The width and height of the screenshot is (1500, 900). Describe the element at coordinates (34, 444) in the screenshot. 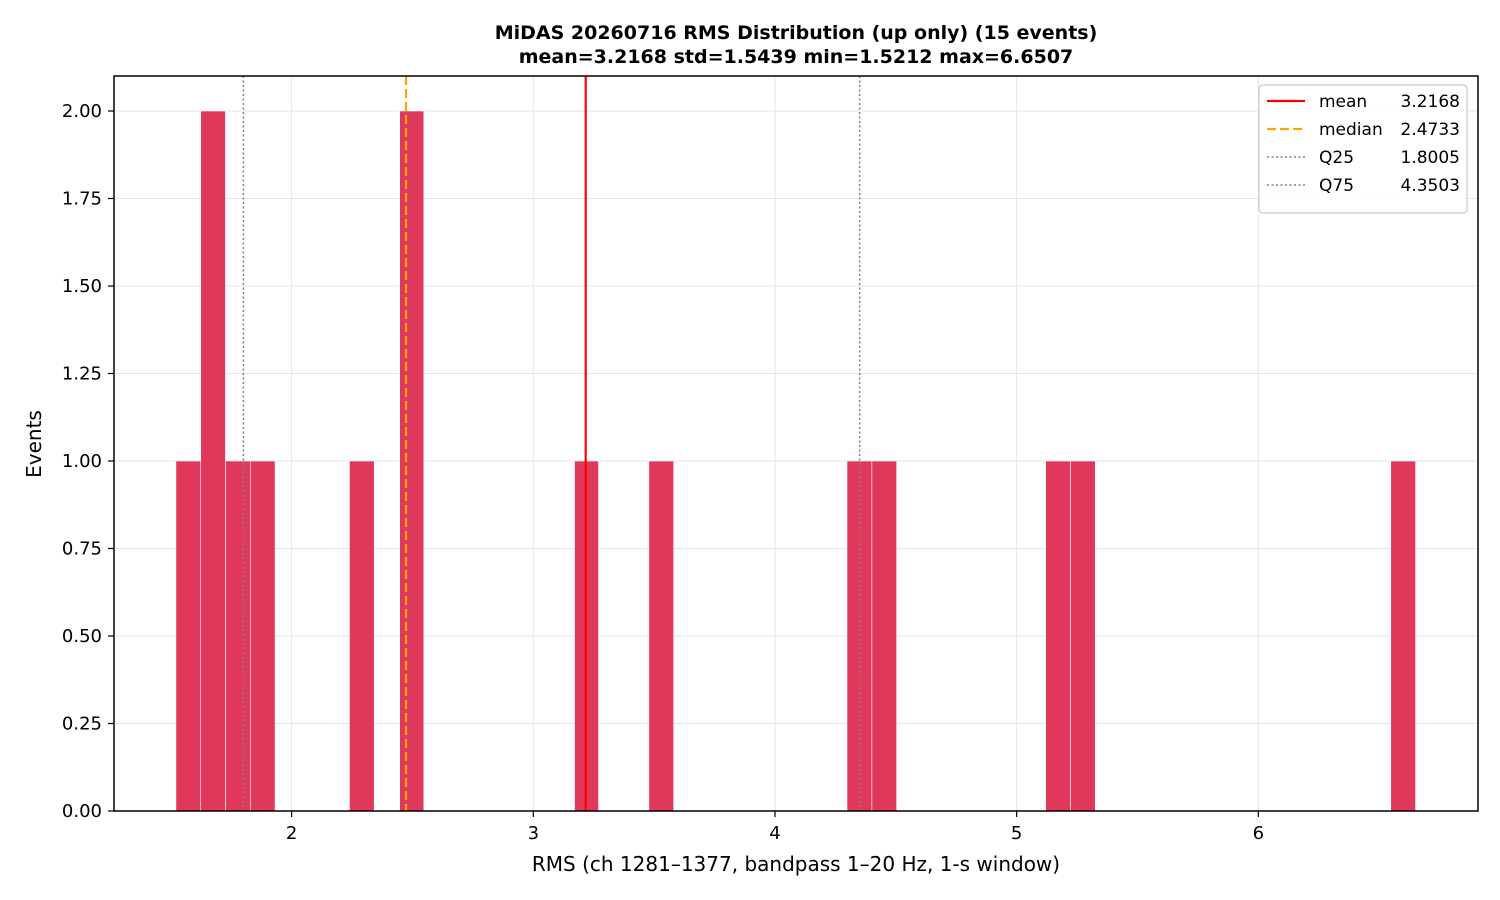

I see `y-axis-label: Events` at that location.